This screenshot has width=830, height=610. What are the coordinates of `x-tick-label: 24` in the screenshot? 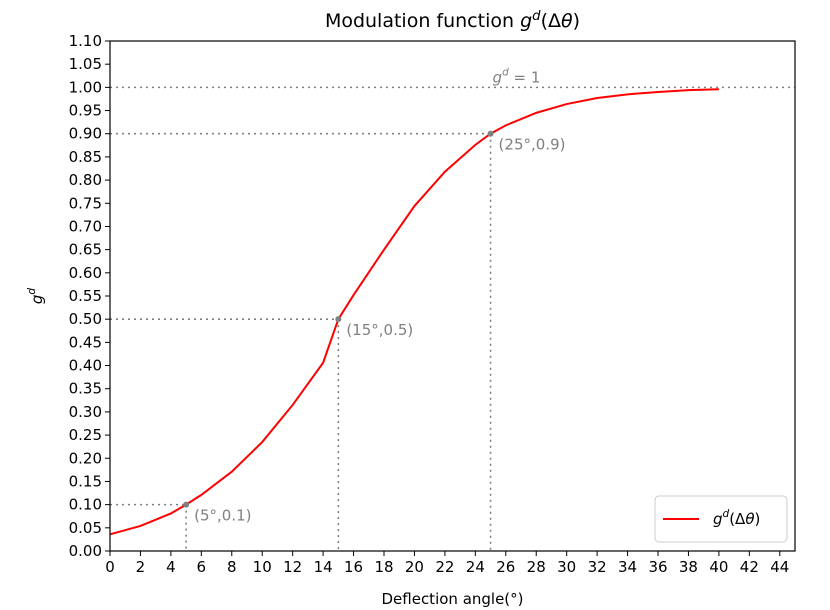 It's located at (475, 567).